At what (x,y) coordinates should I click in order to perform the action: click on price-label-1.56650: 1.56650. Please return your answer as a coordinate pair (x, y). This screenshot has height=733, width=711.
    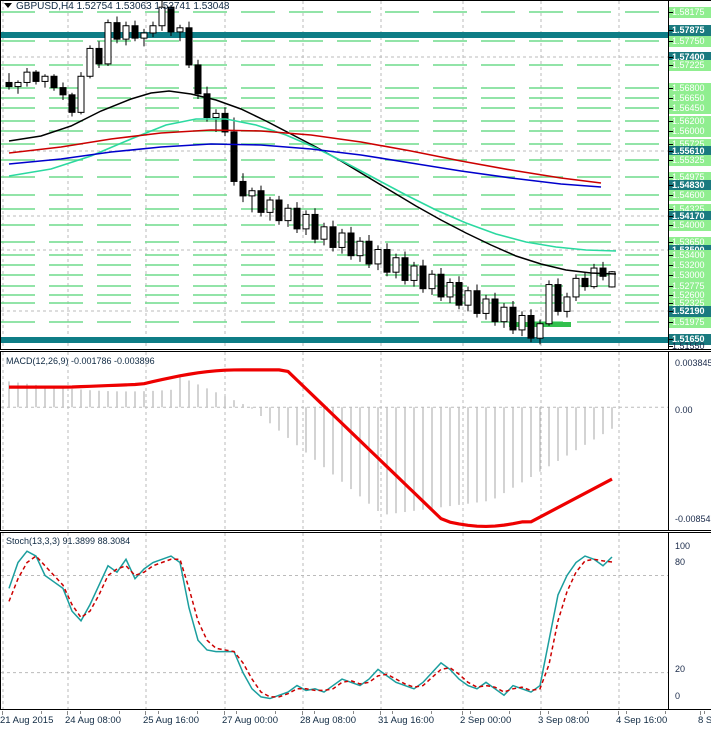
    Looking at the image, I should click on (690, 98).